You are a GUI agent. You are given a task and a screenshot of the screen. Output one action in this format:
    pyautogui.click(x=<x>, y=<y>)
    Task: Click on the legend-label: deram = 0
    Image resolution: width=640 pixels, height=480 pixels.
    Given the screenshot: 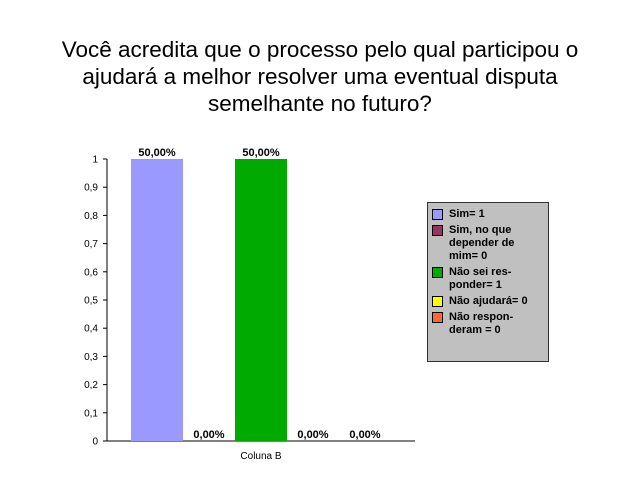 What is the action you would take?
    pyautogui.click(x=475, y=330)
    